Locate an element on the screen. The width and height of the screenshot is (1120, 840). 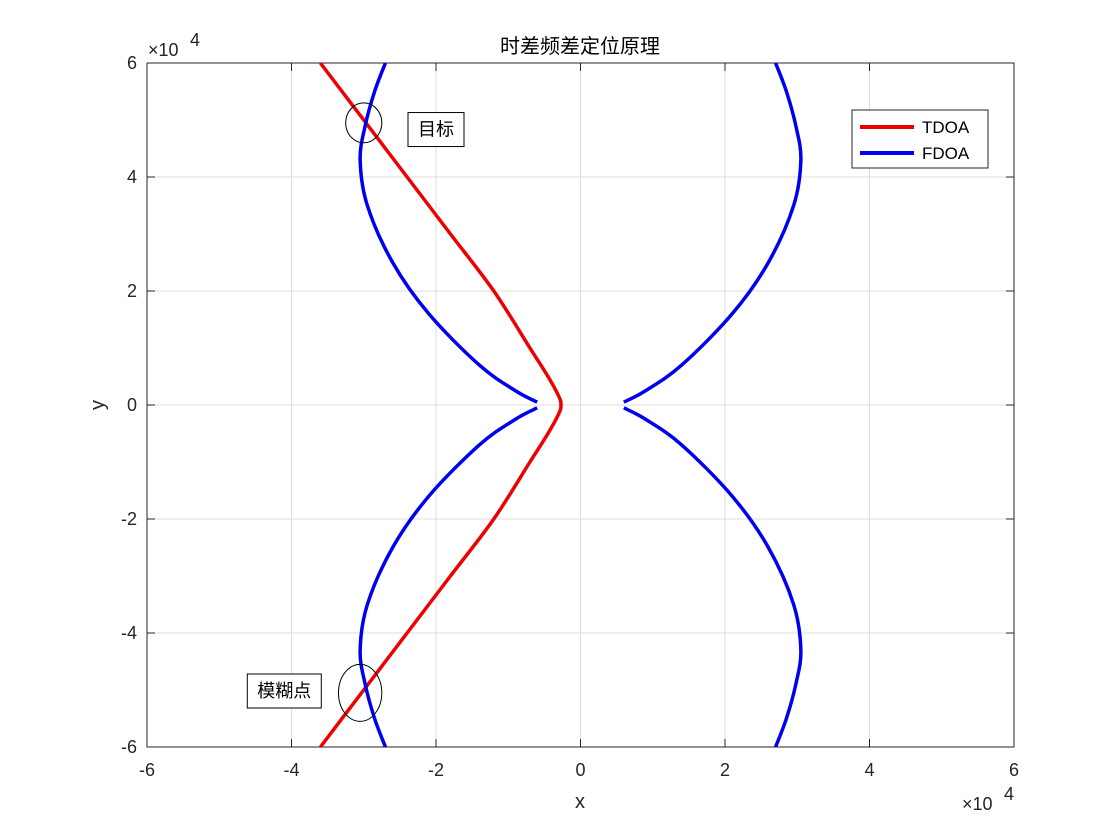
y-tick-label: 6 is located at coordinates (132, 63).